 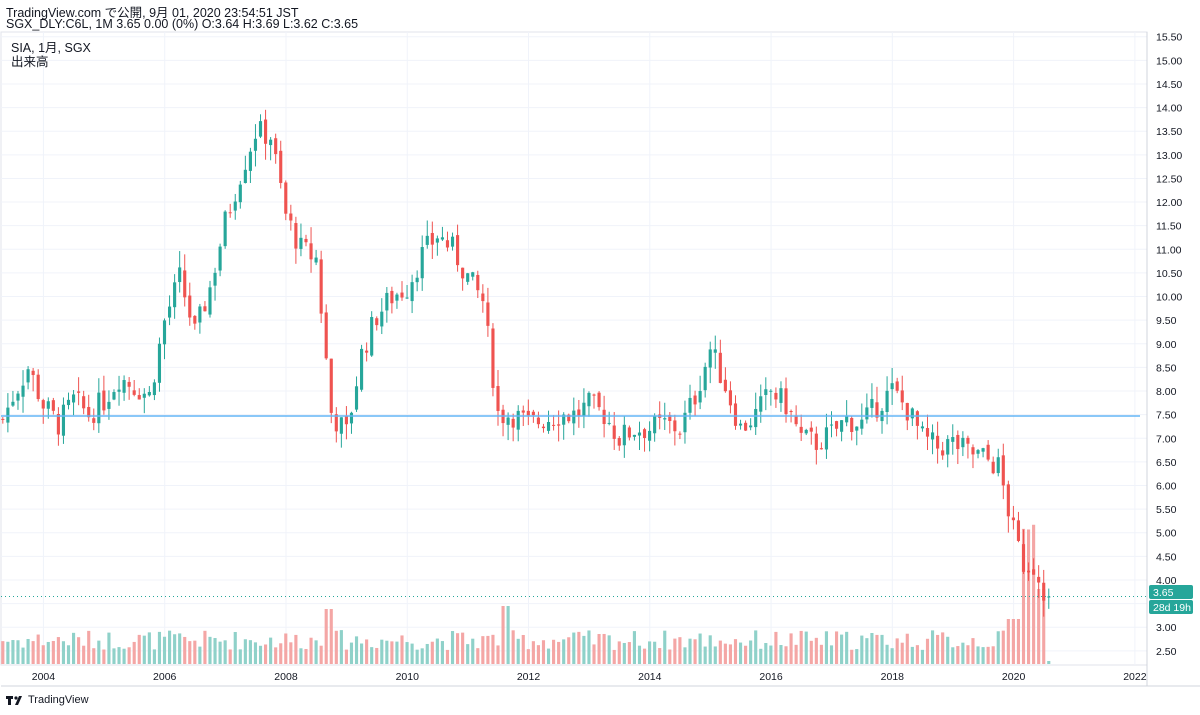 I want to click on time-axis: 2004 2006 2008 2010 2012 2014 2016 2018 2020 2022, so click(x=589, y=677).